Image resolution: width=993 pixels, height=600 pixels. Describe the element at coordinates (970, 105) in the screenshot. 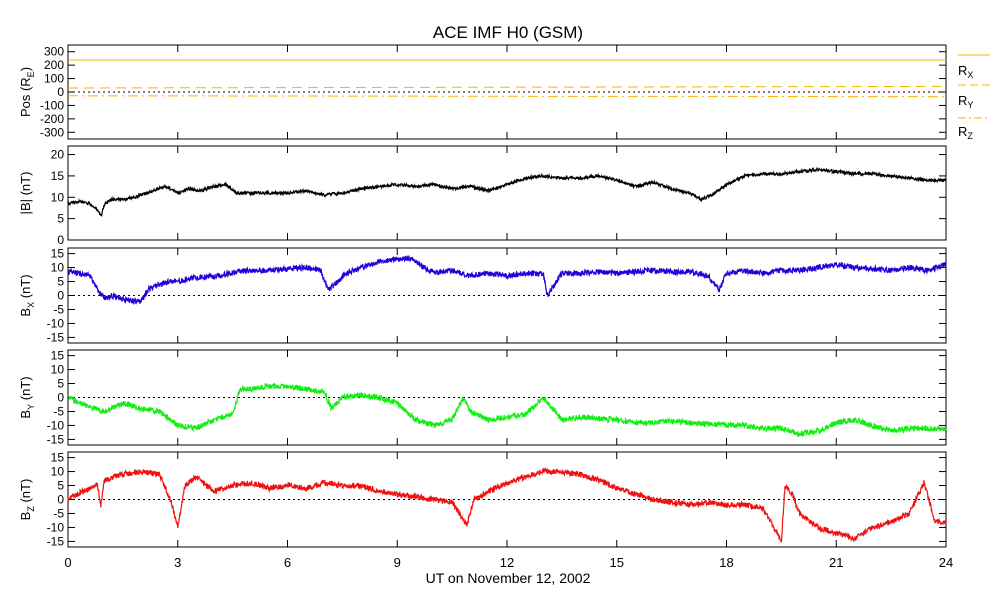

I see `legend-label-sub: Y` at that location.